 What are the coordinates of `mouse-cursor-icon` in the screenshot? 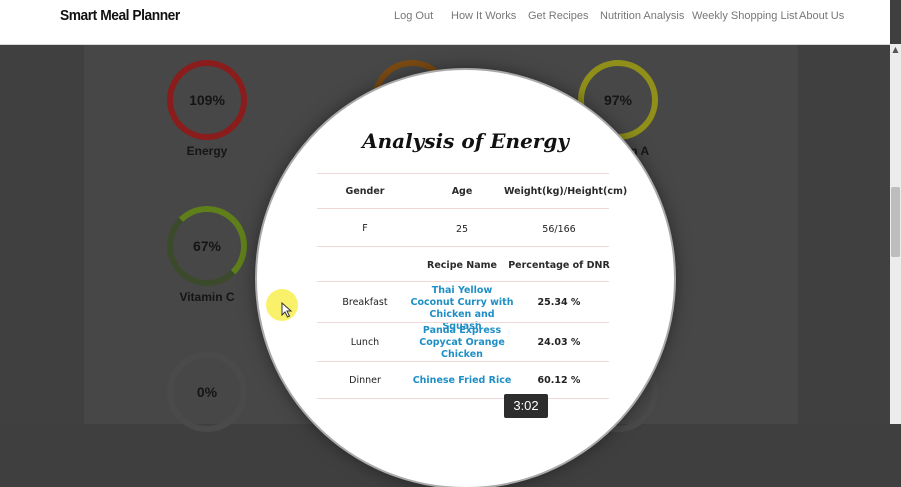 It's located at (287, 310).